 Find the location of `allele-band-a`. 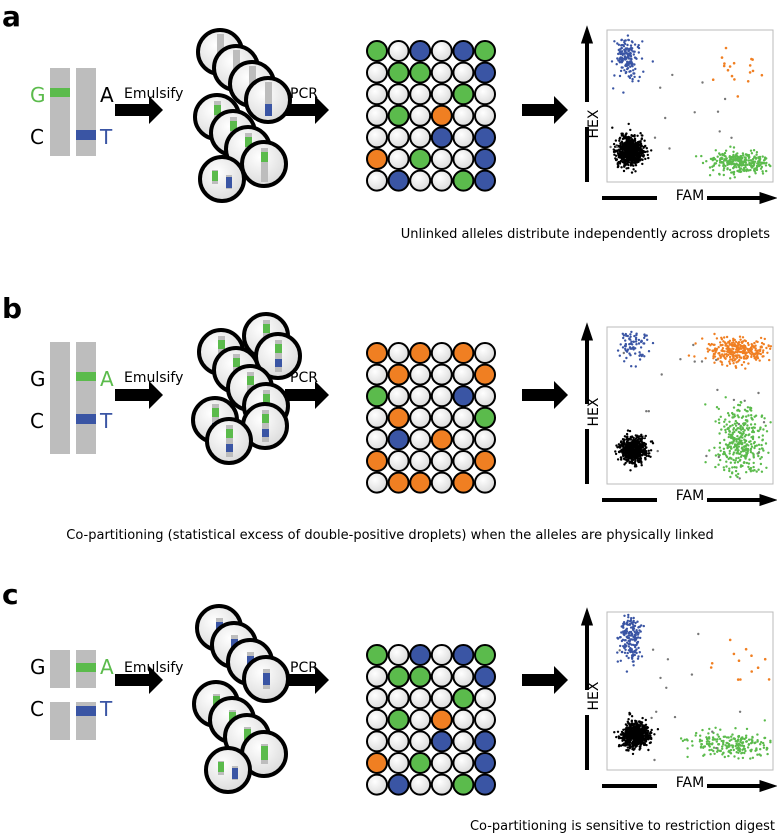

allele-band-a is located at coordinates (266, 398).